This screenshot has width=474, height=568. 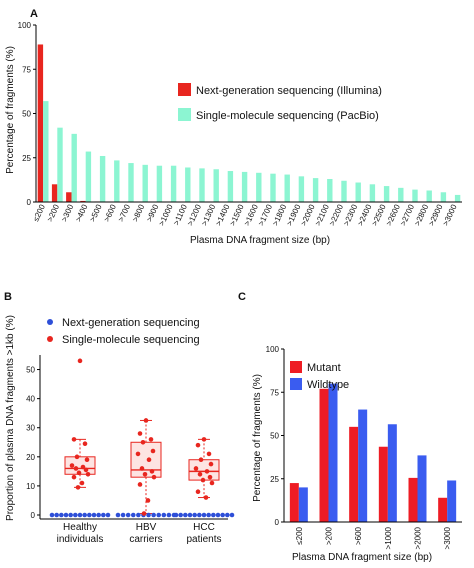 I want to click on panel-c-x-tick-label: >1000, so click(x=388, y=537).